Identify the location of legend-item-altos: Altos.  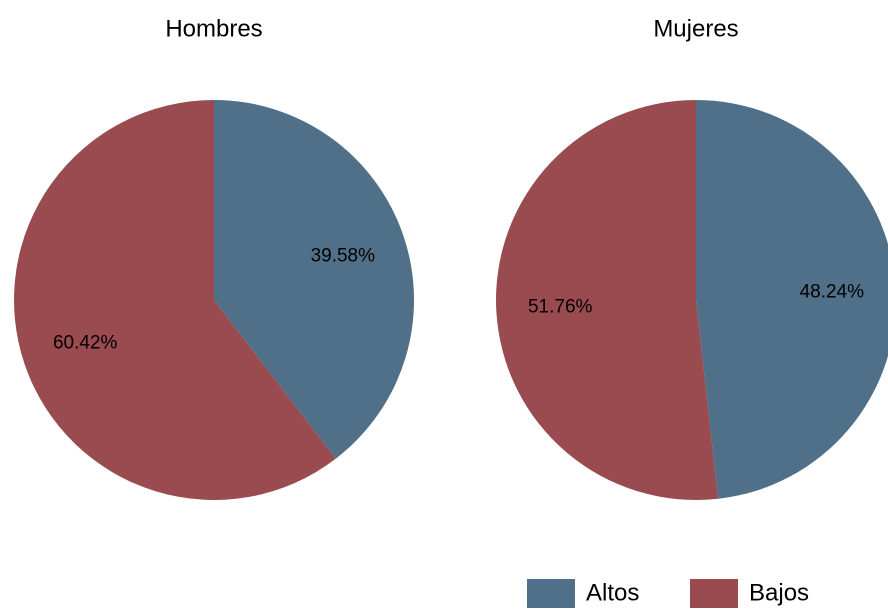
(583, 593).